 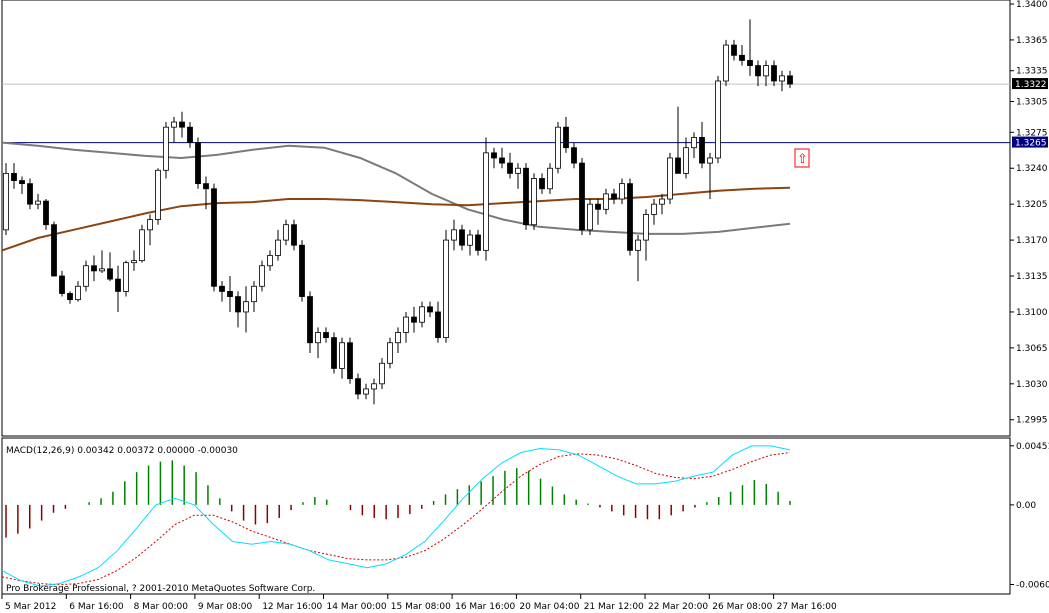 I want to click on time-tick-label: 5 Mar 2012, so click(x=30, y=607).